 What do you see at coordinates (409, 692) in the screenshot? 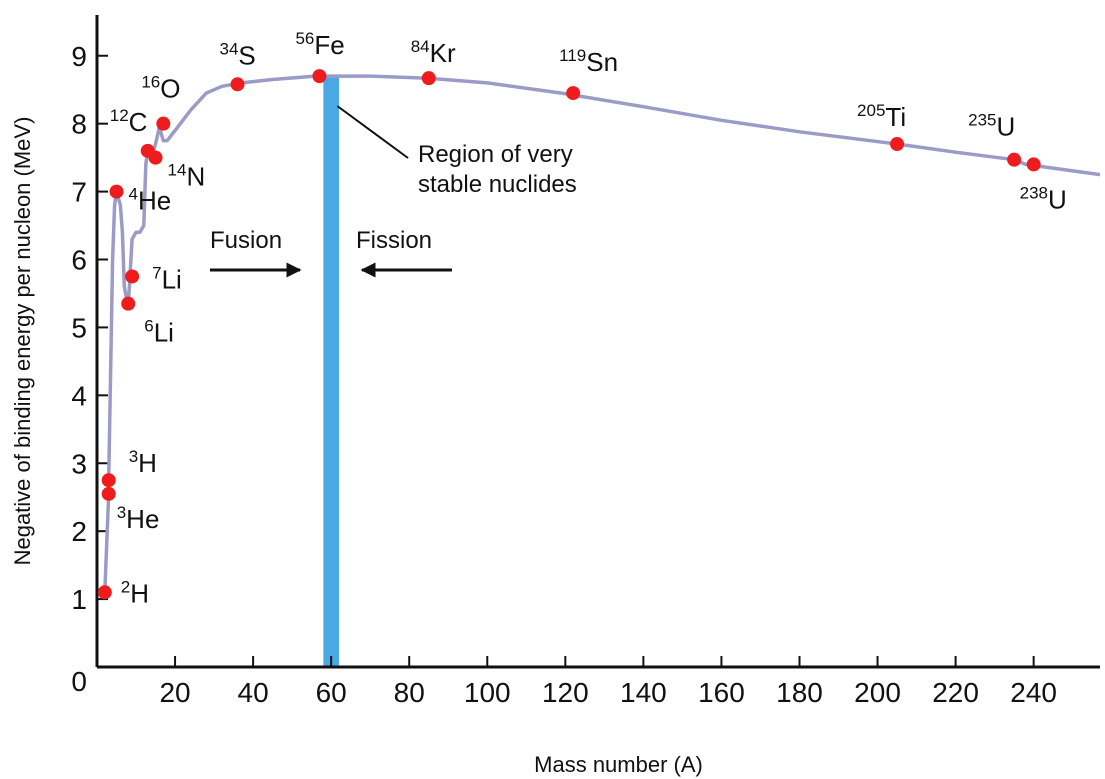
I see `x-tick-label: 80` at bounding box center [409, 692].